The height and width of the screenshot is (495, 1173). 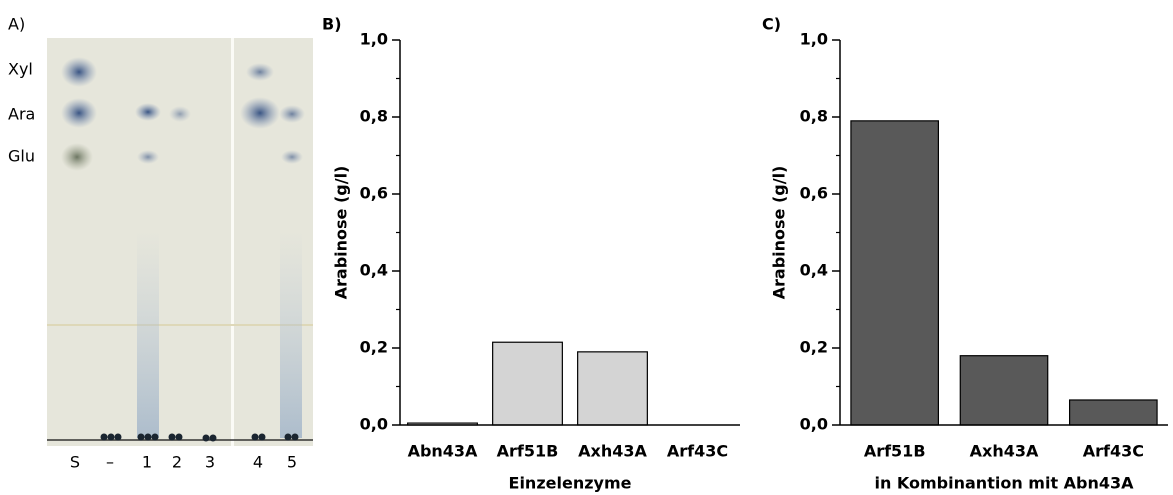 What do you see at coordinates (16, 24) in the screenshot?
I see `panel-label: A)` at bounding box center [16, 24].